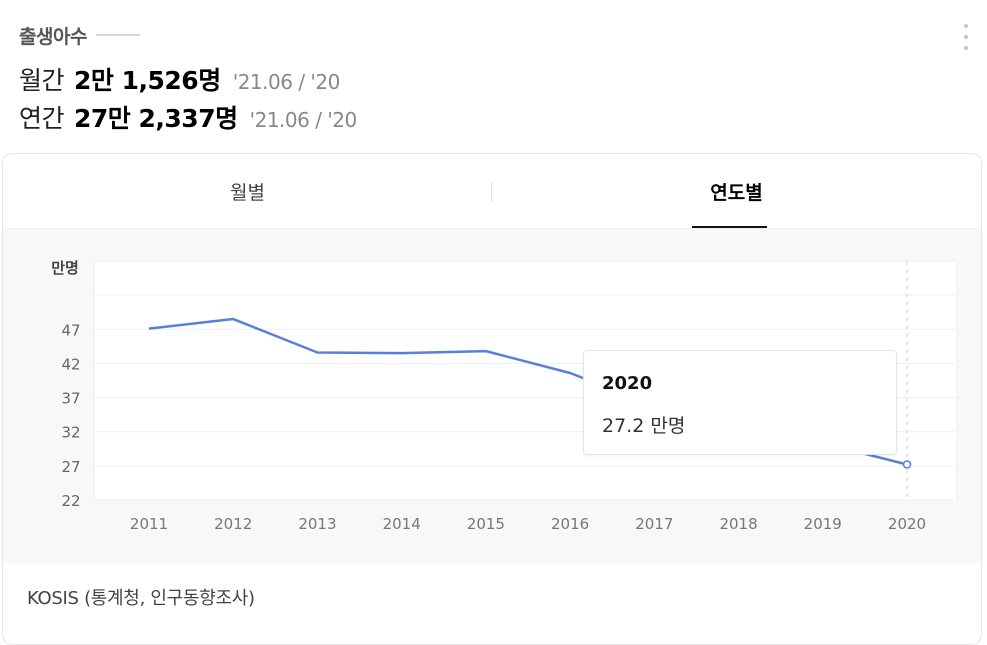 The height and width of the screenshot is (645, 987). I want to click on title-divider-line, so click(117, 35).